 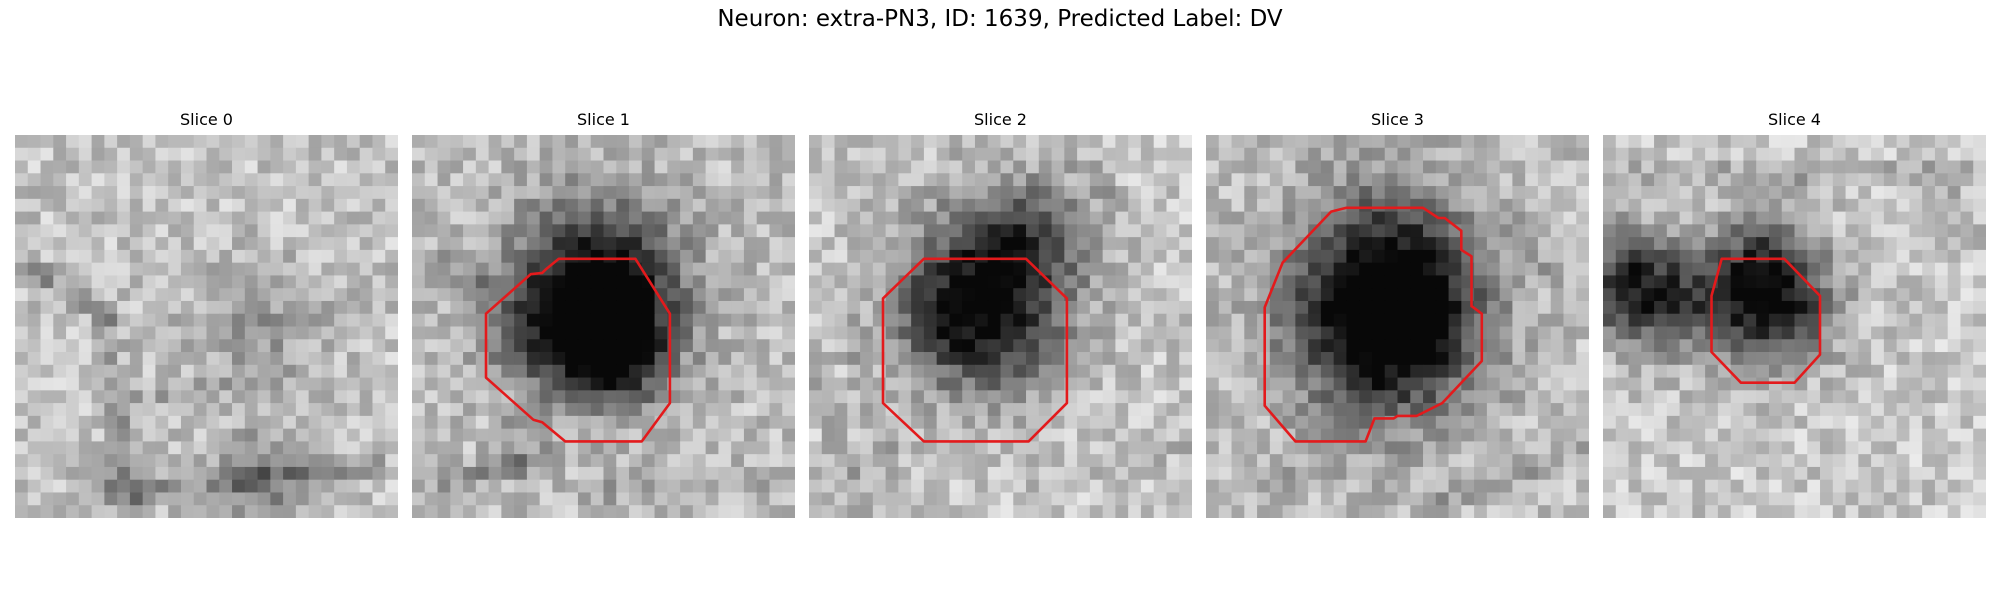 What do you see at coordinates (1397, 119) in the screenshot?
I see `slice-title: Slice 3` at bounding box center [1397, 119].